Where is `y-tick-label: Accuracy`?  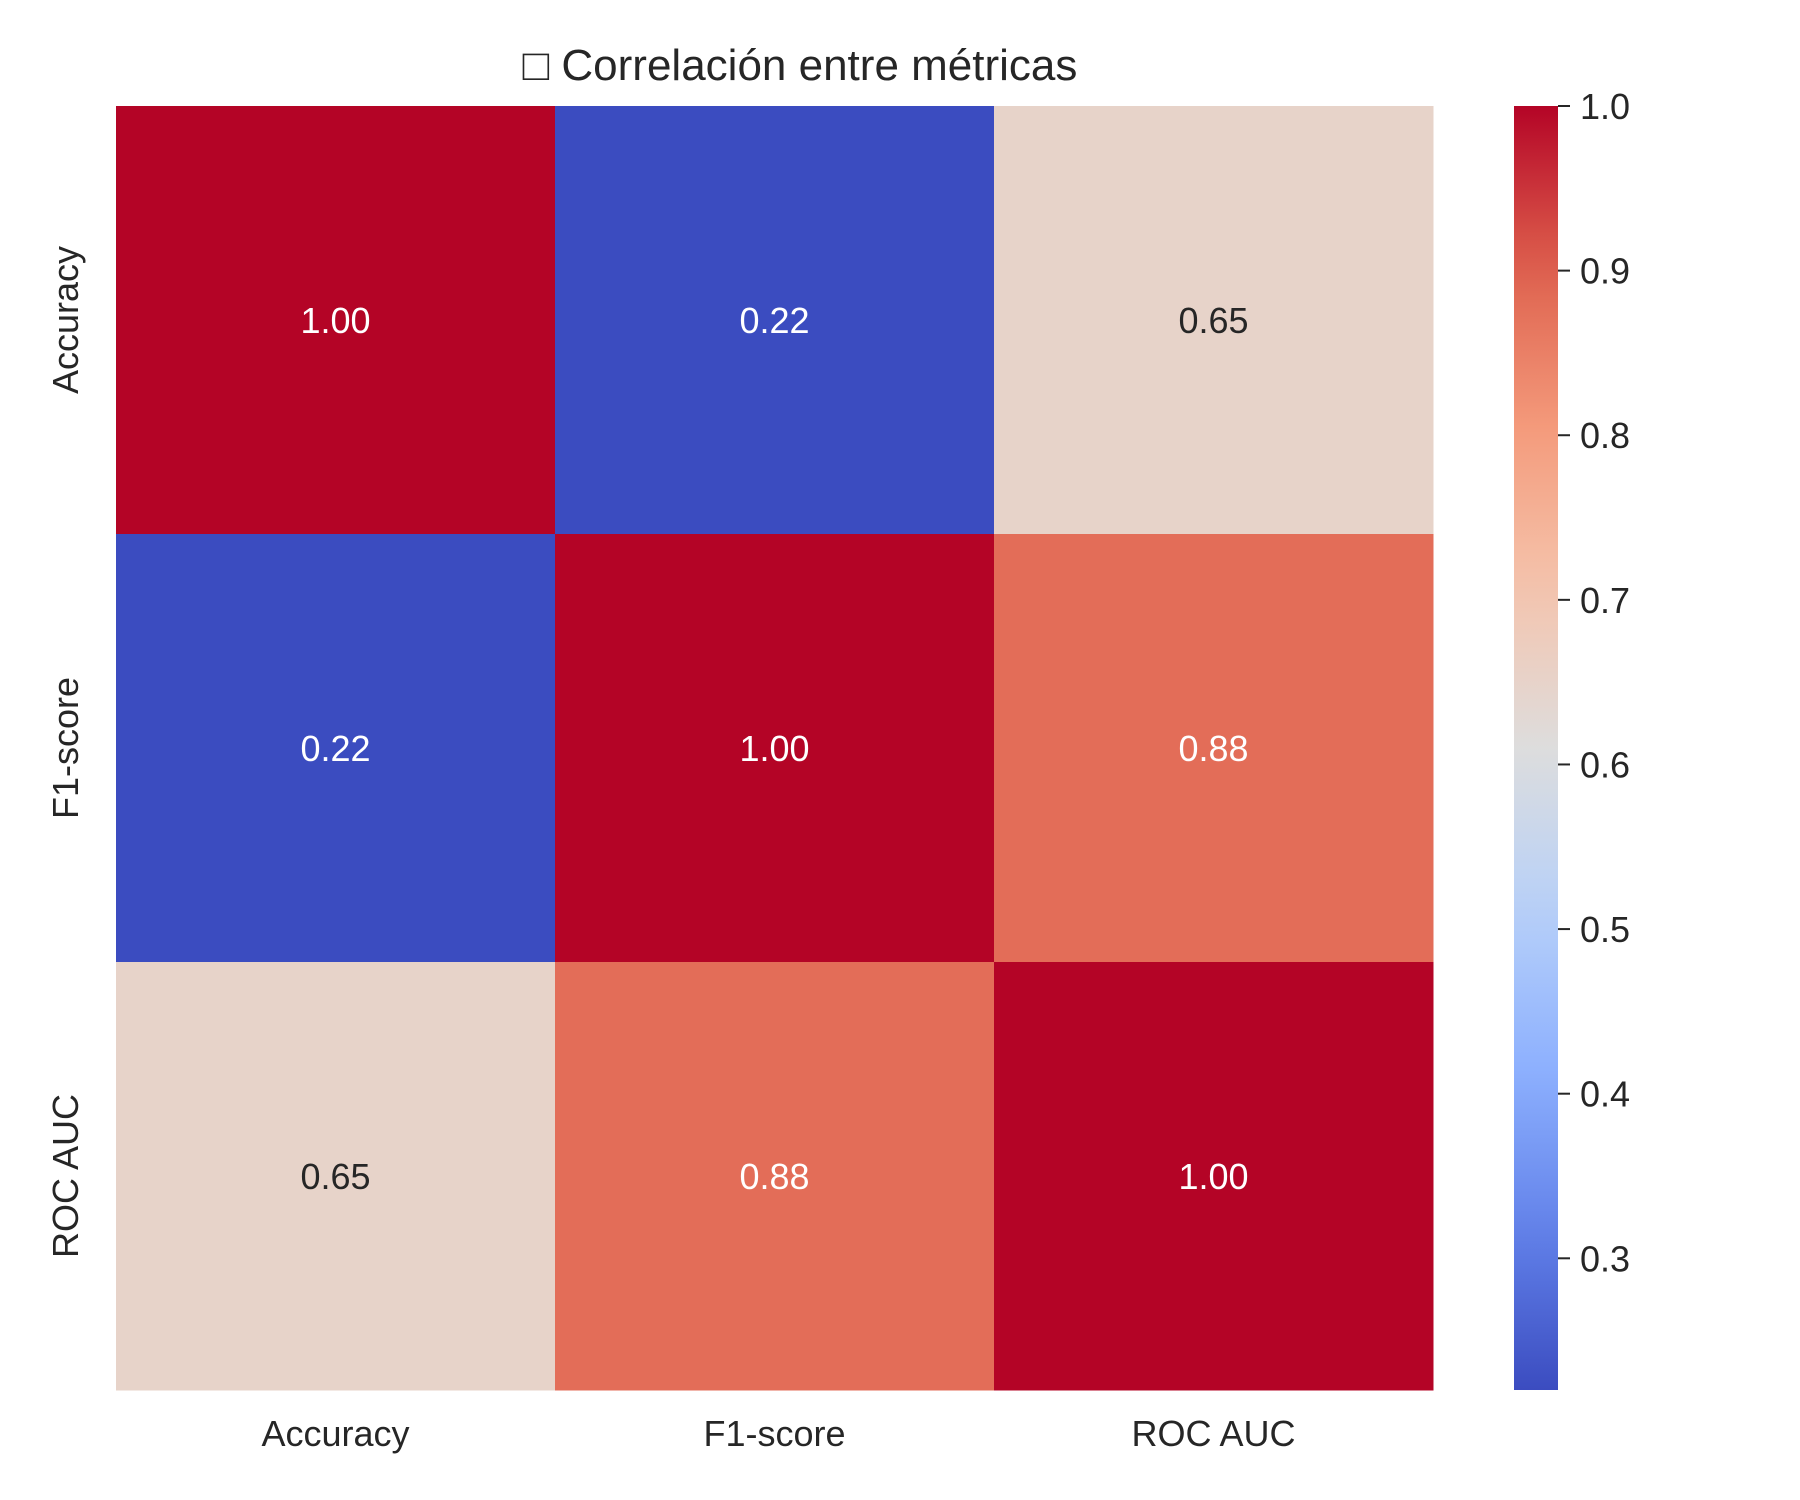 y-tick-label: Accuracy is located at coordinates (65, 320).